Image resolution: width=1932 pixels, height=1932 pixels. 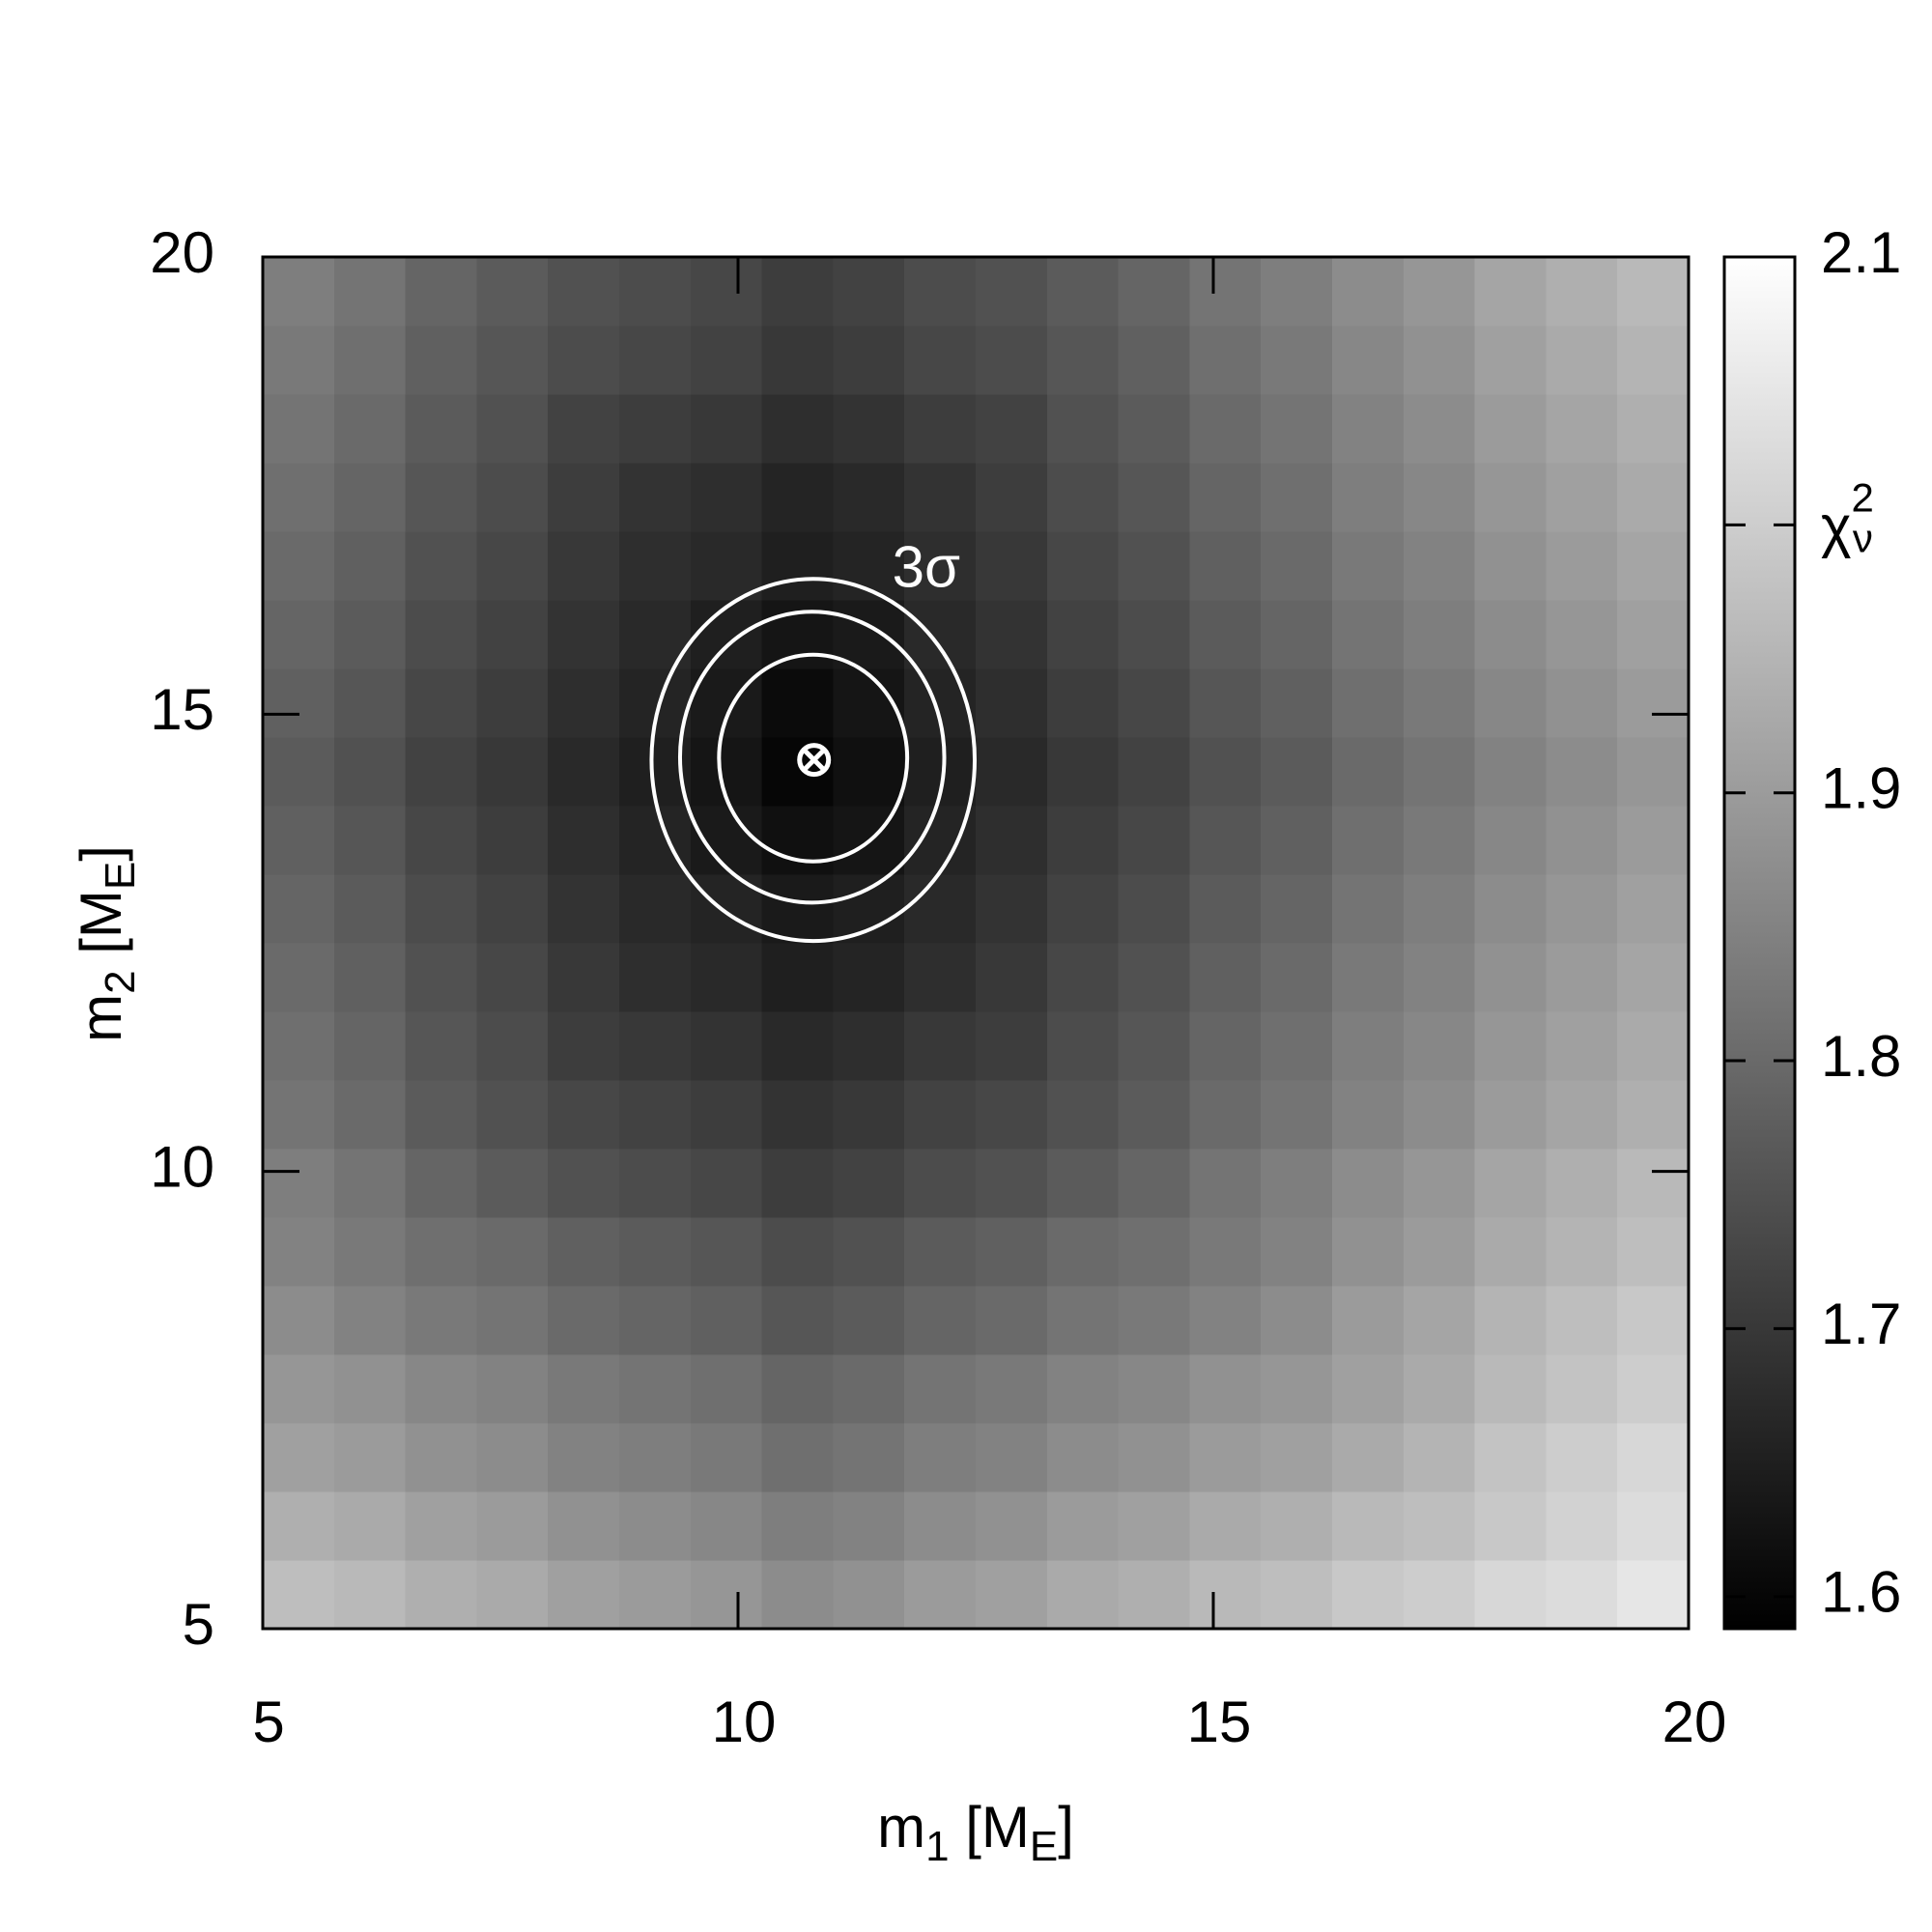 I want to click on confidence-contour, so click(x=813, y=758).